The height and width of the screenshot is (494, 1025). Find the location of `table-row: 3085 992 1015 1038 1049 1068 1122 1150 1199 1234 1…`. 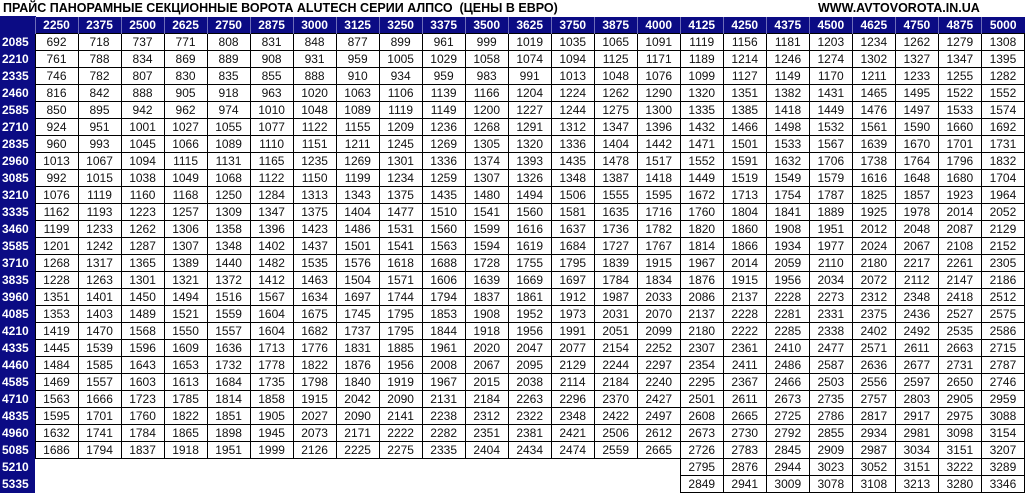

table-row: 3085 992 1015 1038 1049 1068 1122 1150 1199 1234 1… is located at coordinates (512, 178).